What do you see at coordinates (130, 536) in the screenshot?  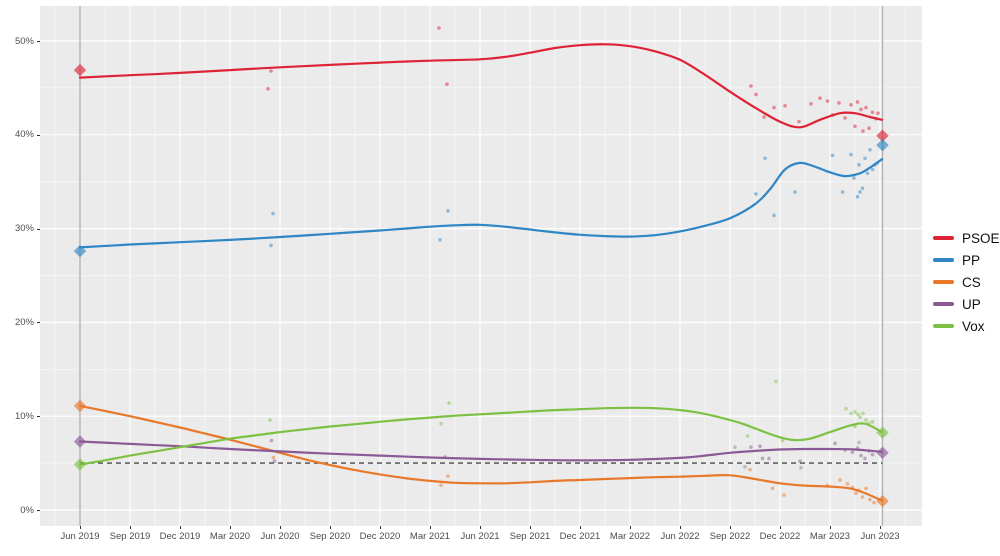 I see `x-tick-label: Sep 2019` at bounding box center [130, 536].